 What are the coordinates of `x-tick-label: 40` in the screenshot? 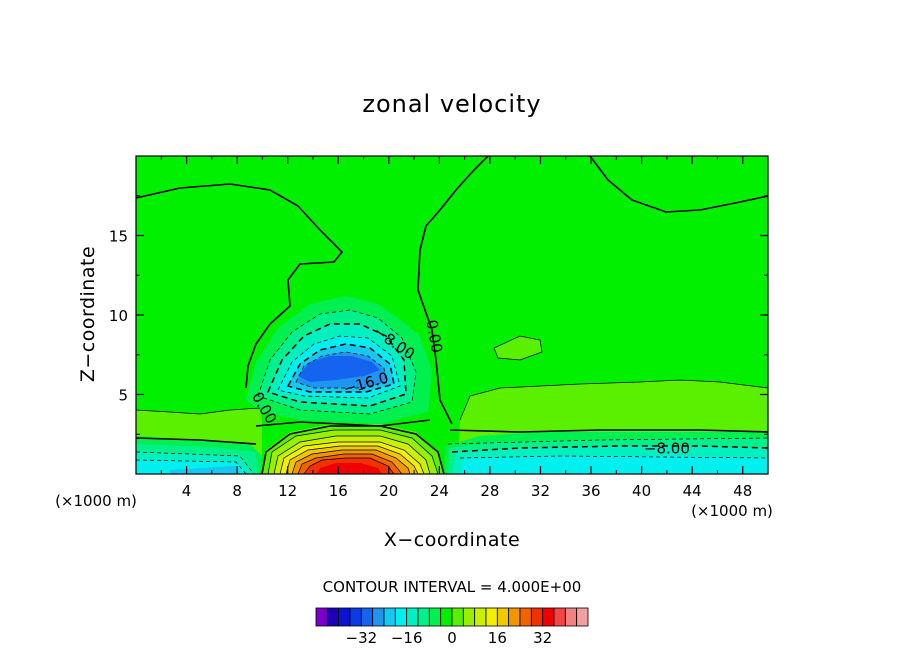 It's located at (641, 491).